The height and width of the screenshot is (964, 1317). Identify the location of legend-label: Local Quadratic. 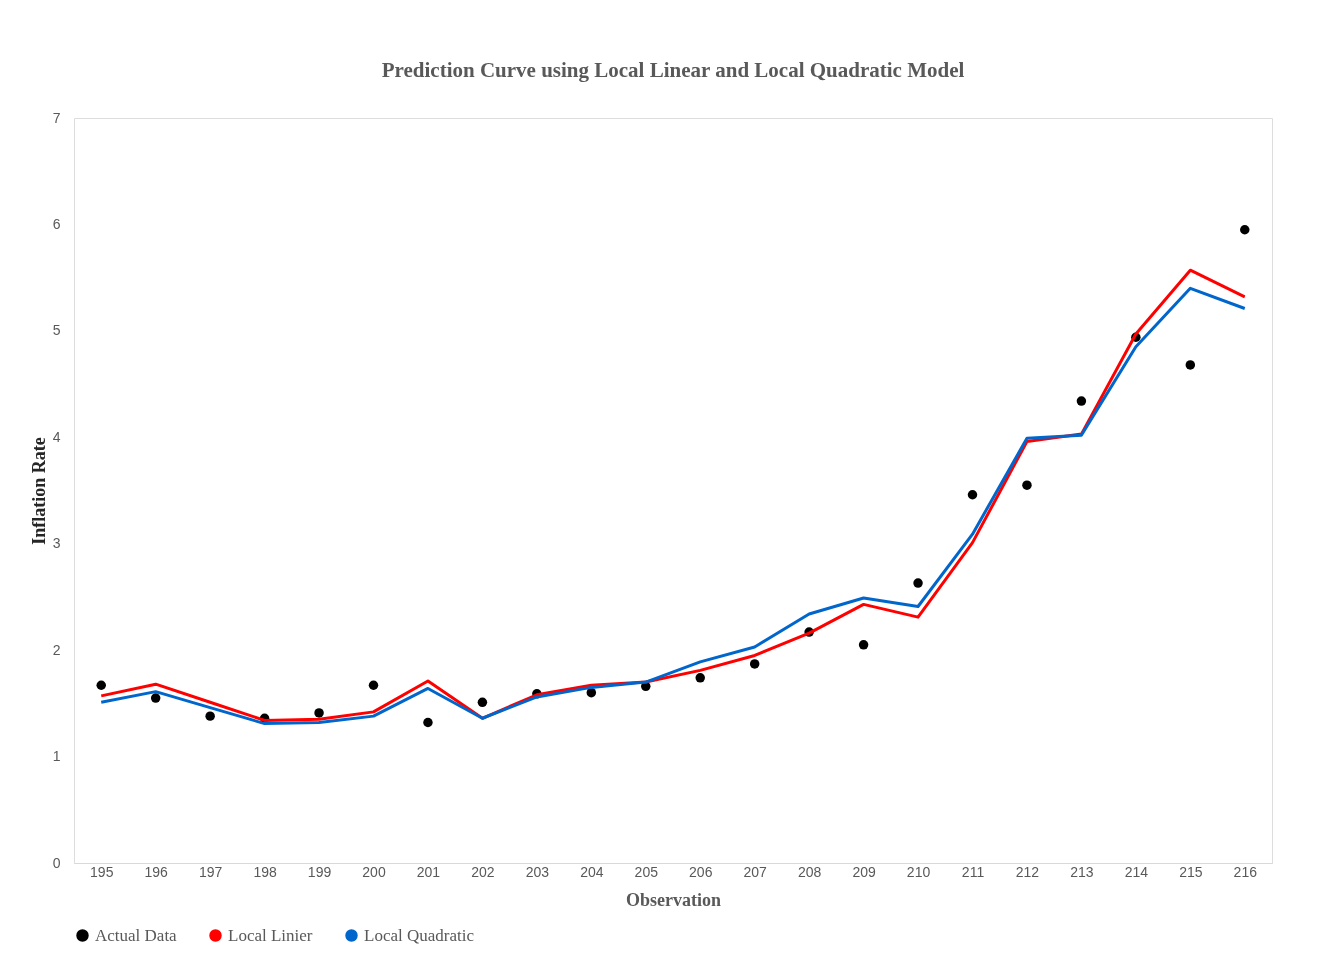
(419, 935).